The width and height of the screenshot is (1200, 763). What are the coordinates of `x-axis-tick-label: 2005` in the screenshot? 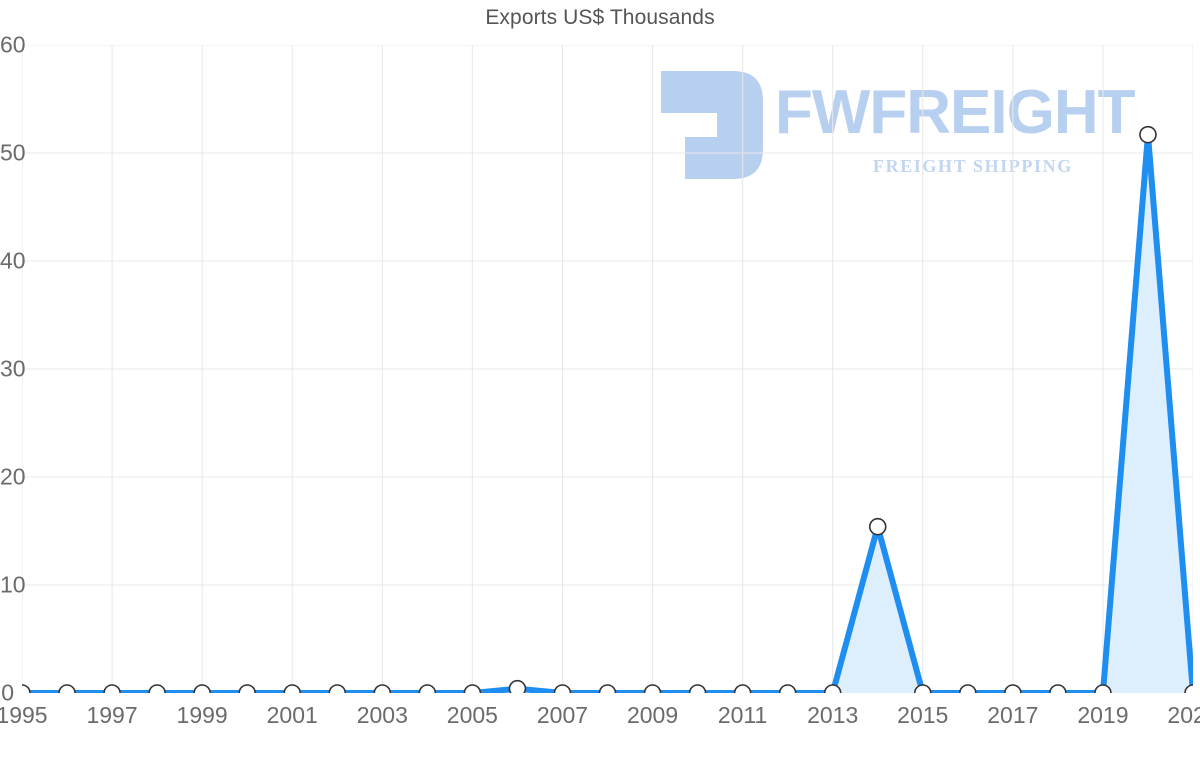 It's located at (472, 715).